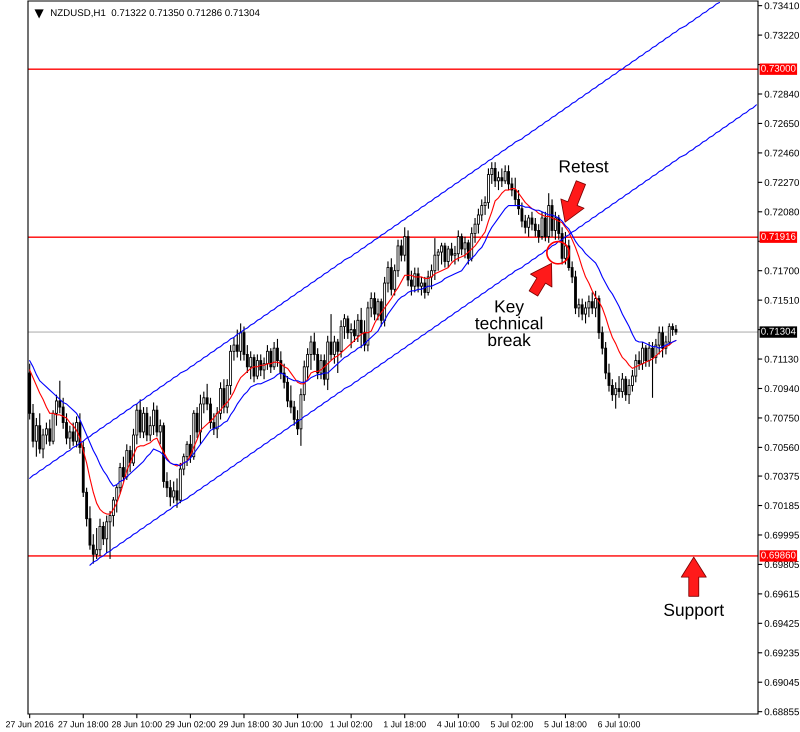 This screenshot has width=800, height=732. What do you see at coordinates (778, 331) in the screenshot?
I see `ref-line-label: 0.71304` at bounding box center [778, 331].